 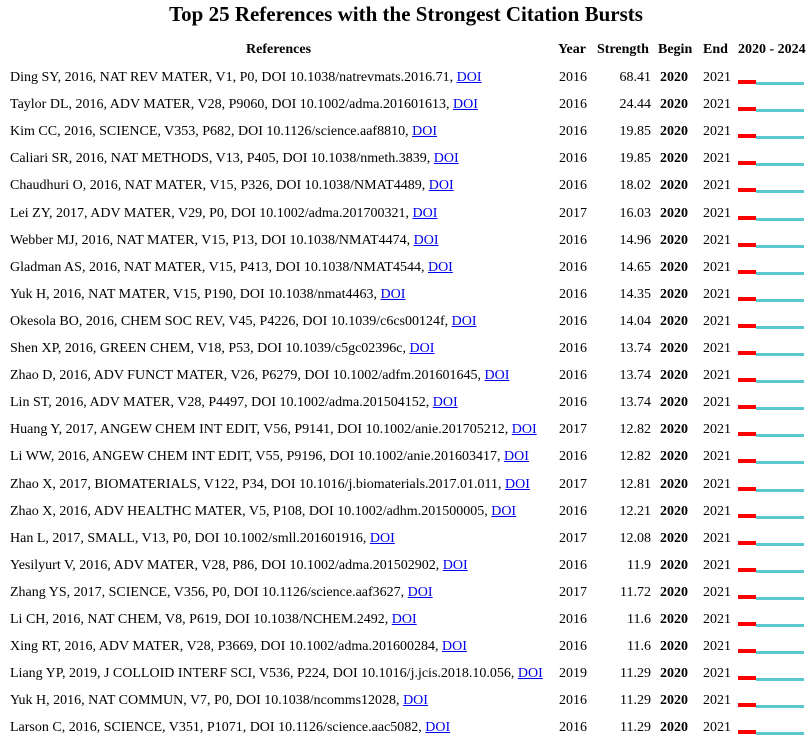 What do you see at coordinates (639, 619) in the screenshot?
I see `strength-cell: 11.6` at bounding box center [639, 619].